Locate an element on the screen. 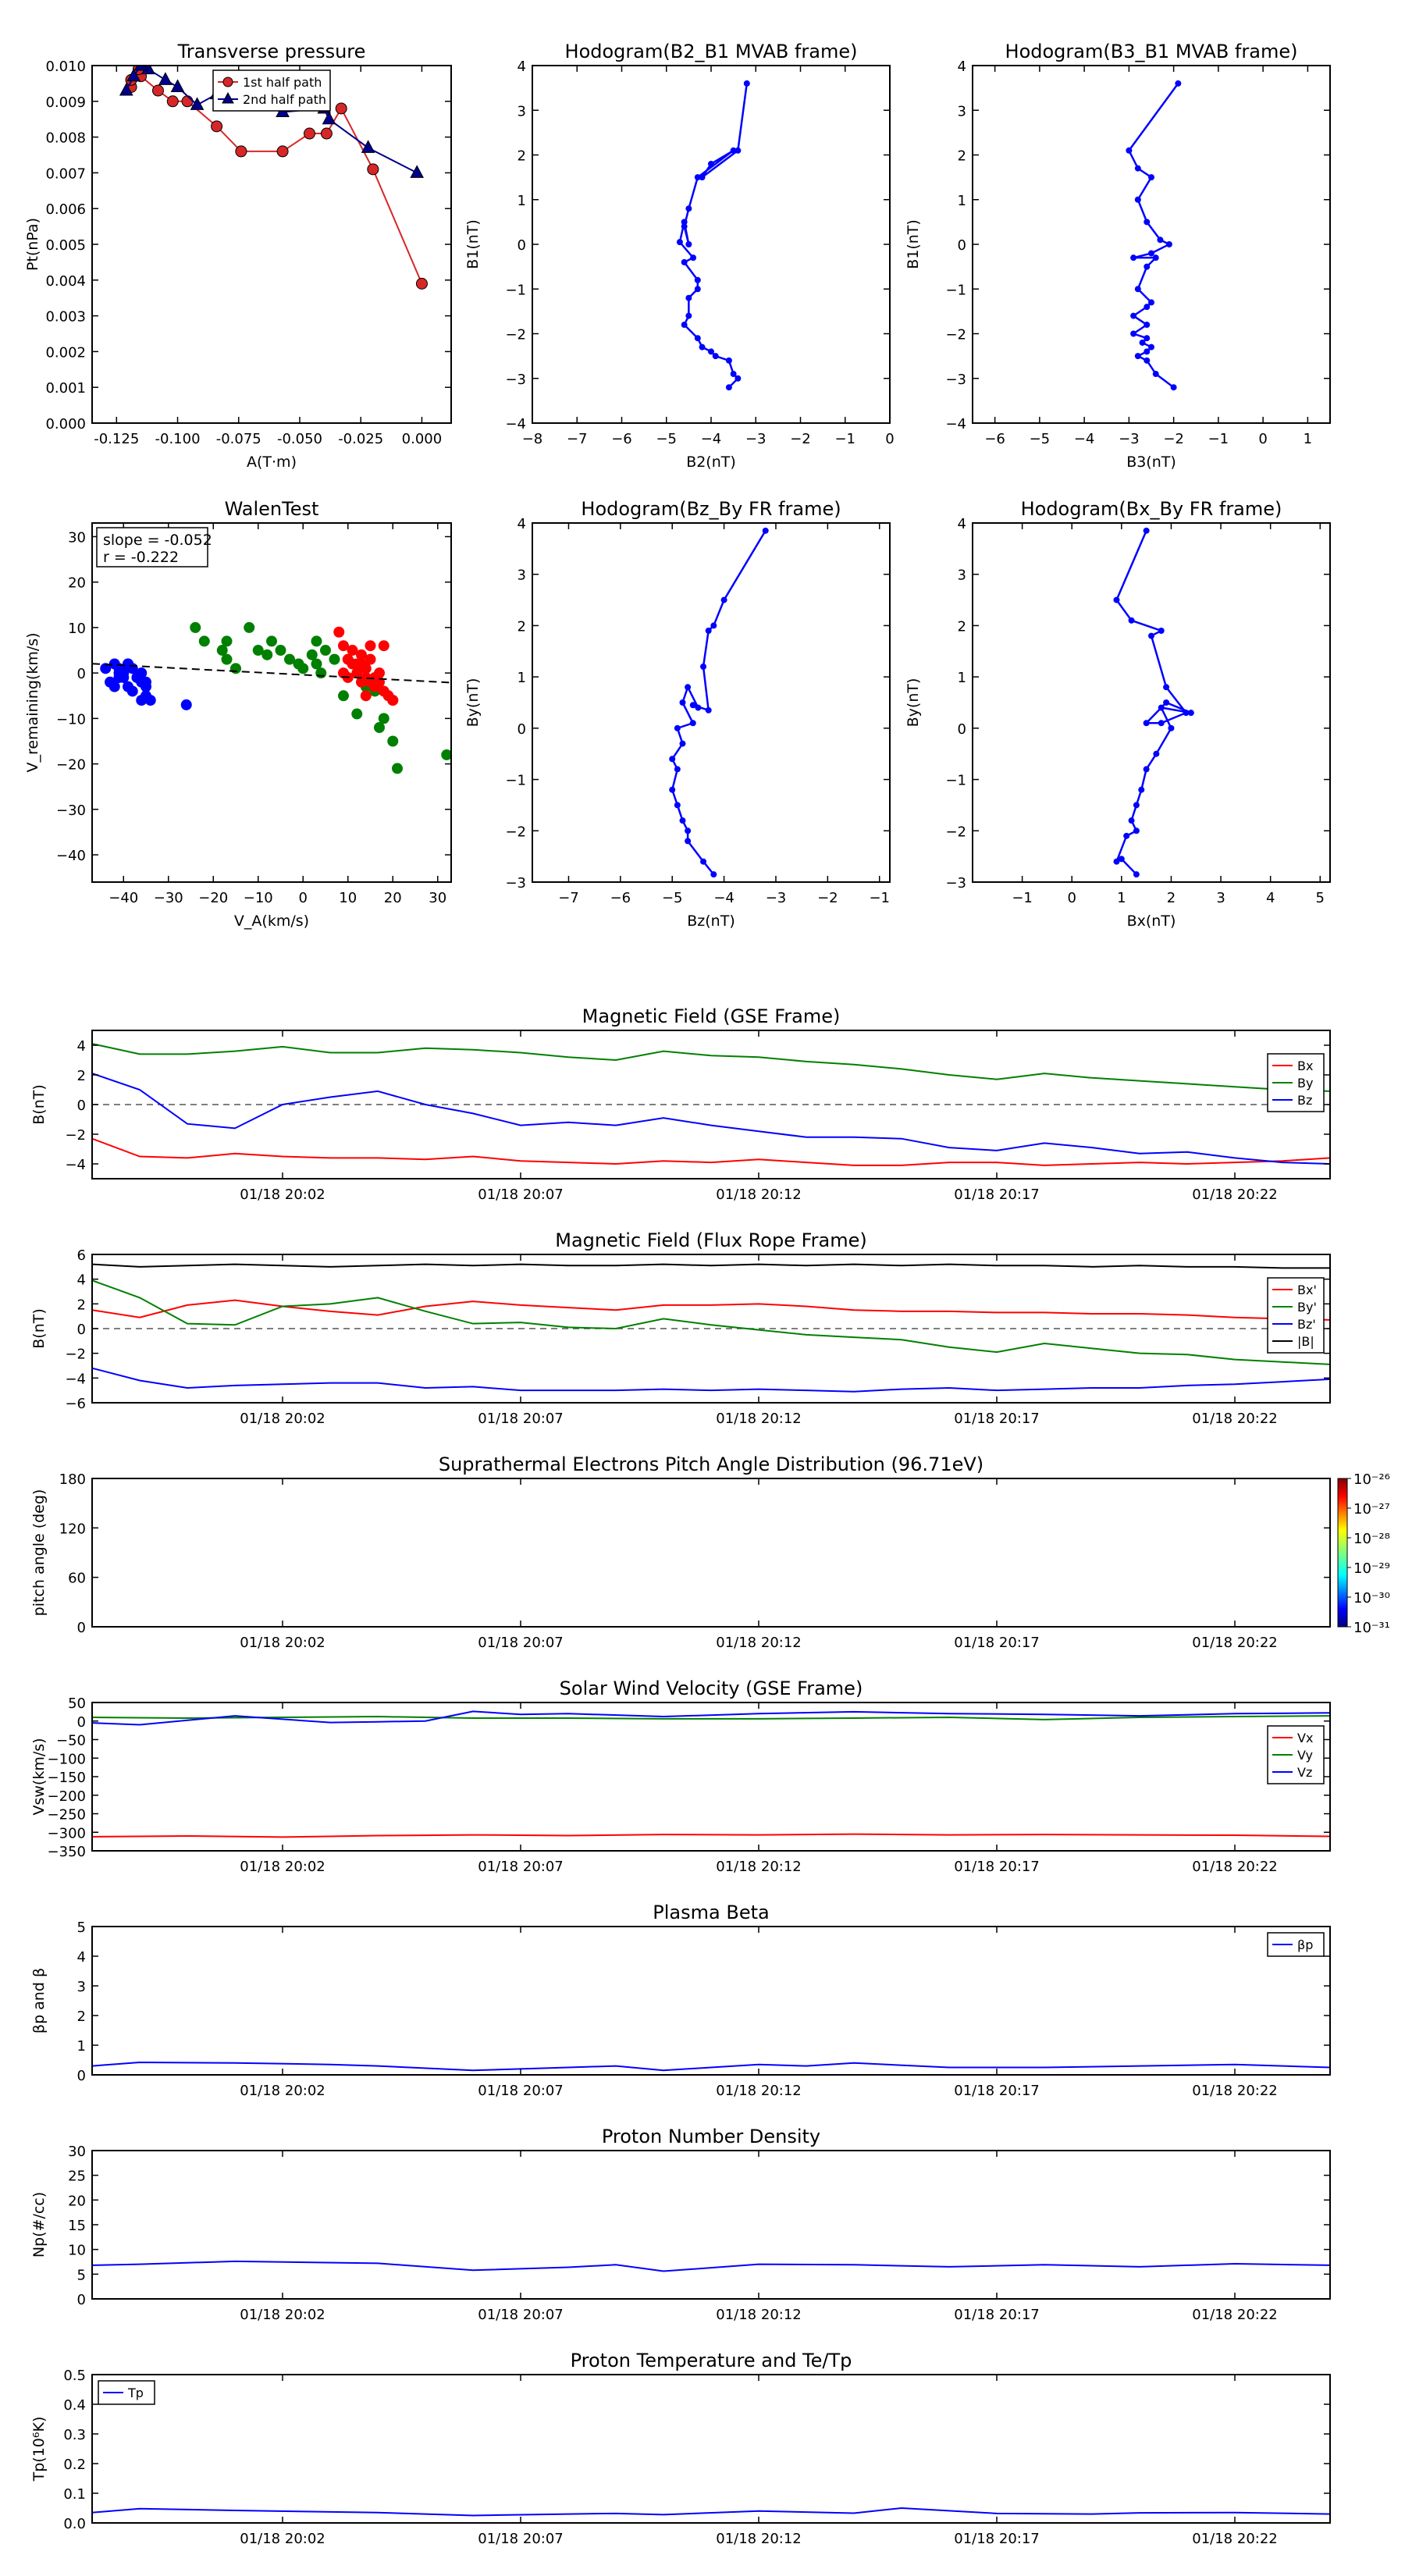 Image resolution: width=1405 pixels, height=2576 pixels. solar_wind_velocity-ytick-label: 0 is located at coordinates (81, 1722).